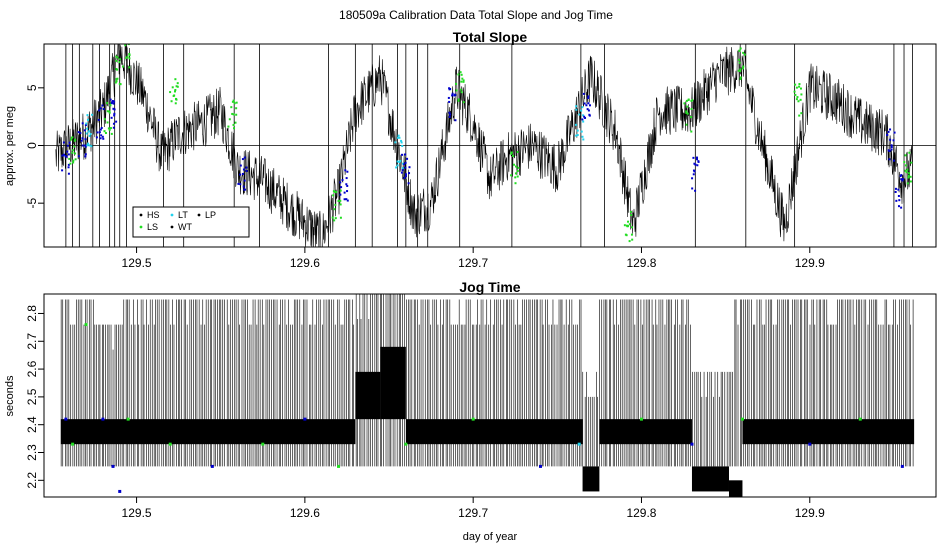 This screenshot has height=550, width=950. Describe the element at coordinates (210, 215) in the screenshot. I see `legend-label-lp: LP` at that location.